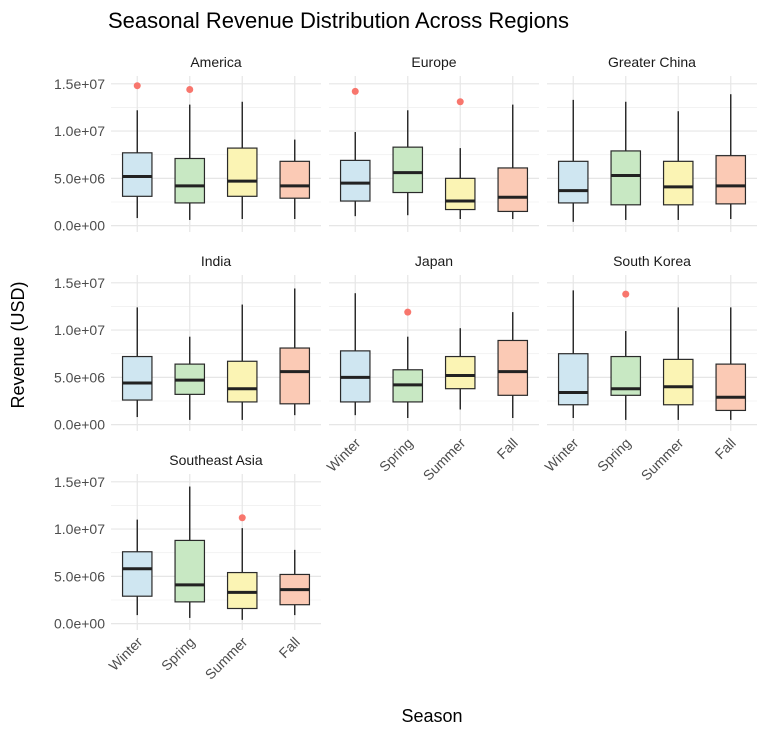 This screenshot has width=769, height=741. Describe the element at coordinates (216, 460) in the screenshot. I see `panel-title: Southeast Asia` at that location.